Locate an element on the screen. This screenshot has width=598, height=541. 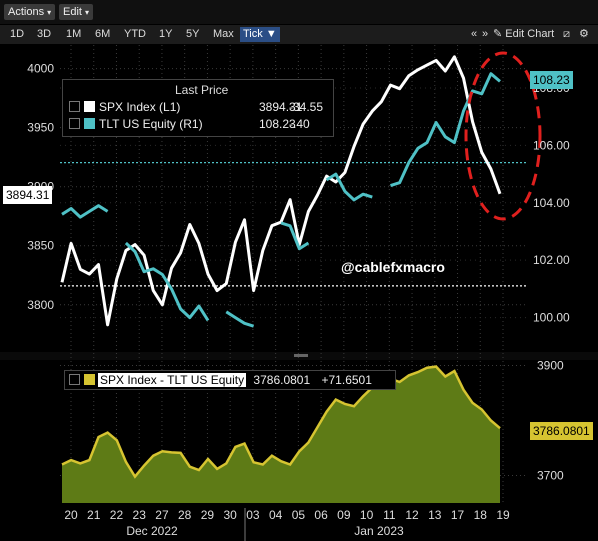
tick-dropdown: Tick ▼ is located at coordinates (260, 34).